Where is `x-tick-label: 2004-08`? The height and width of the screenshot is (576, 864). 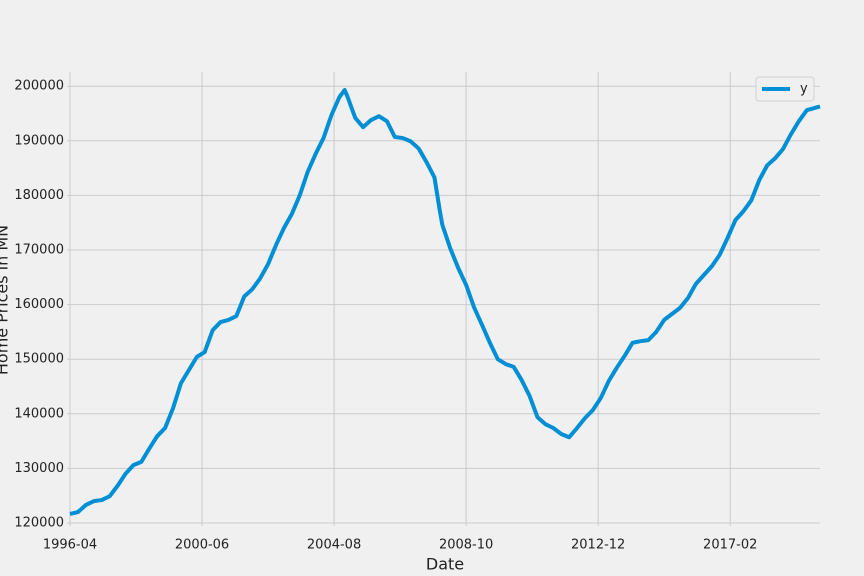 x-tick-label: 2004-08 is located at coordinates (334, 545).